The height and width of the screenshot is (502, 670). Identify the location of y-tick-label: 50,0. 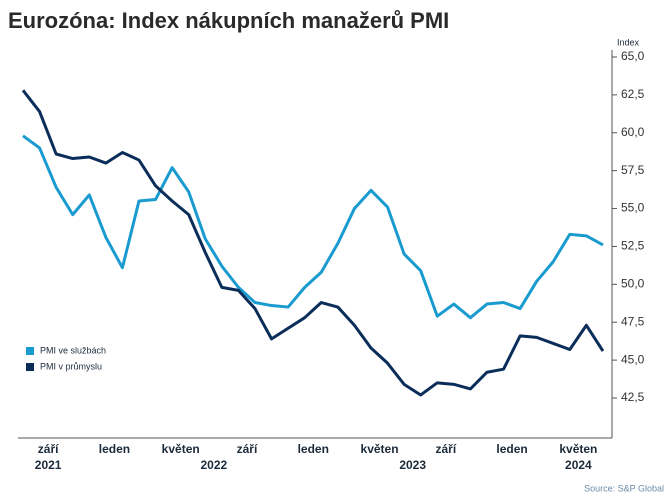
(633, 284).